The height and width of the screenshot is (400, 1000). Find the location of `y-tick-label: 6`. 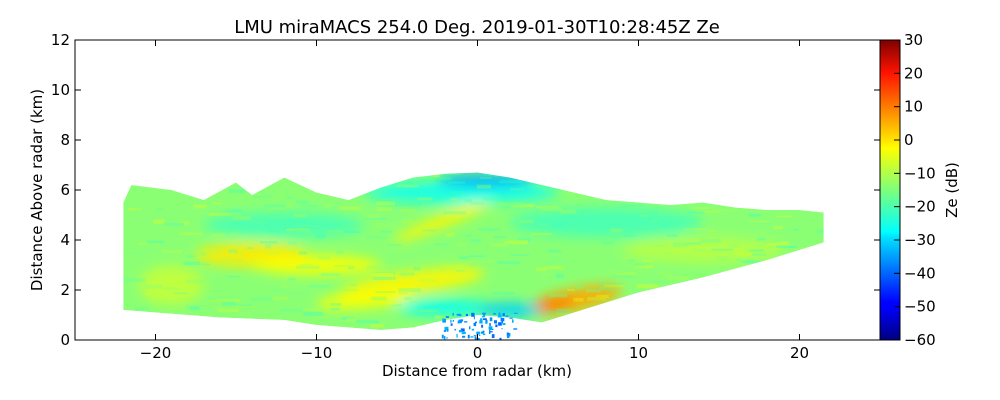

y-tick-label: 6 is located at coordinates (65, 190).